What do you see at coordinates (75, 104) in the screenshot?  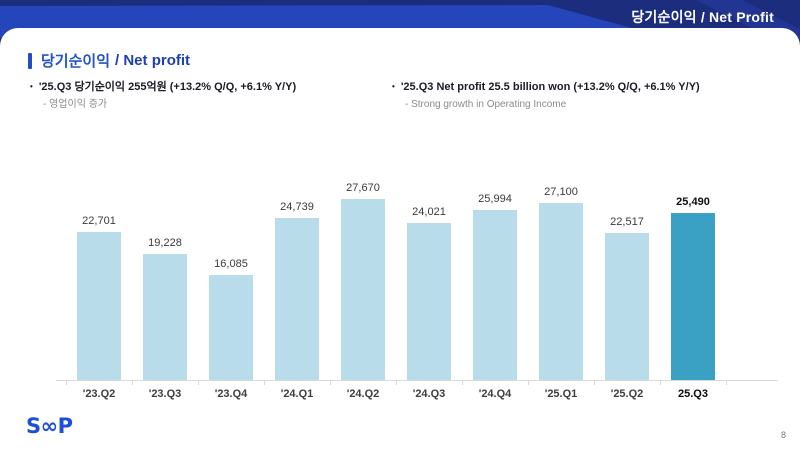 I see `bullet-sub-korean: - 영업이익 증가` at bounding box center [75, 104].